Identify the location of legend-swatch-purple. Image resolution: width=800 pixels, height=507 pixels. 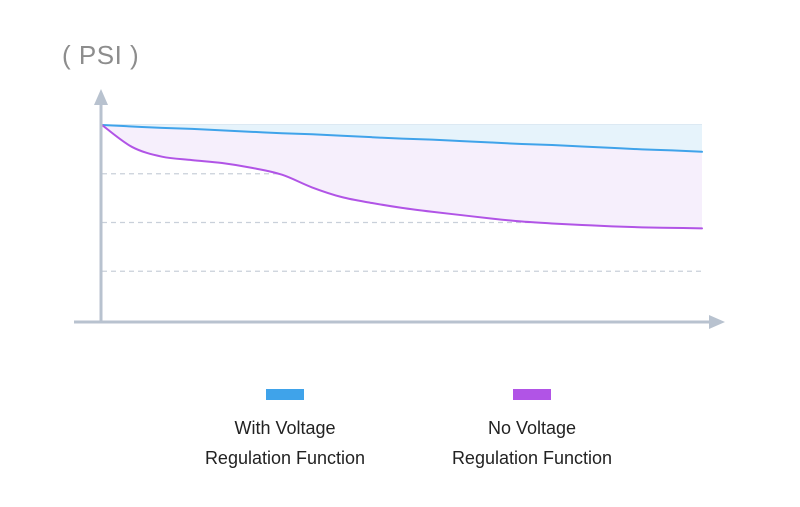
(532, 394).